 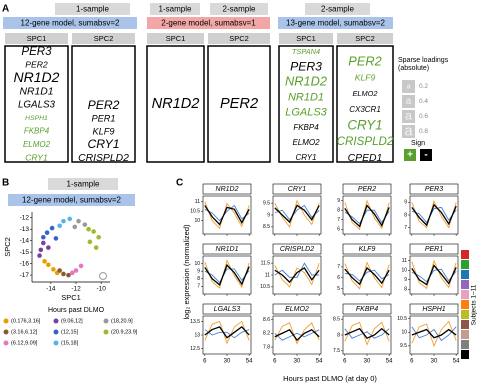 I want to click on gene-label: KLF9, so click(x=365, y=77).